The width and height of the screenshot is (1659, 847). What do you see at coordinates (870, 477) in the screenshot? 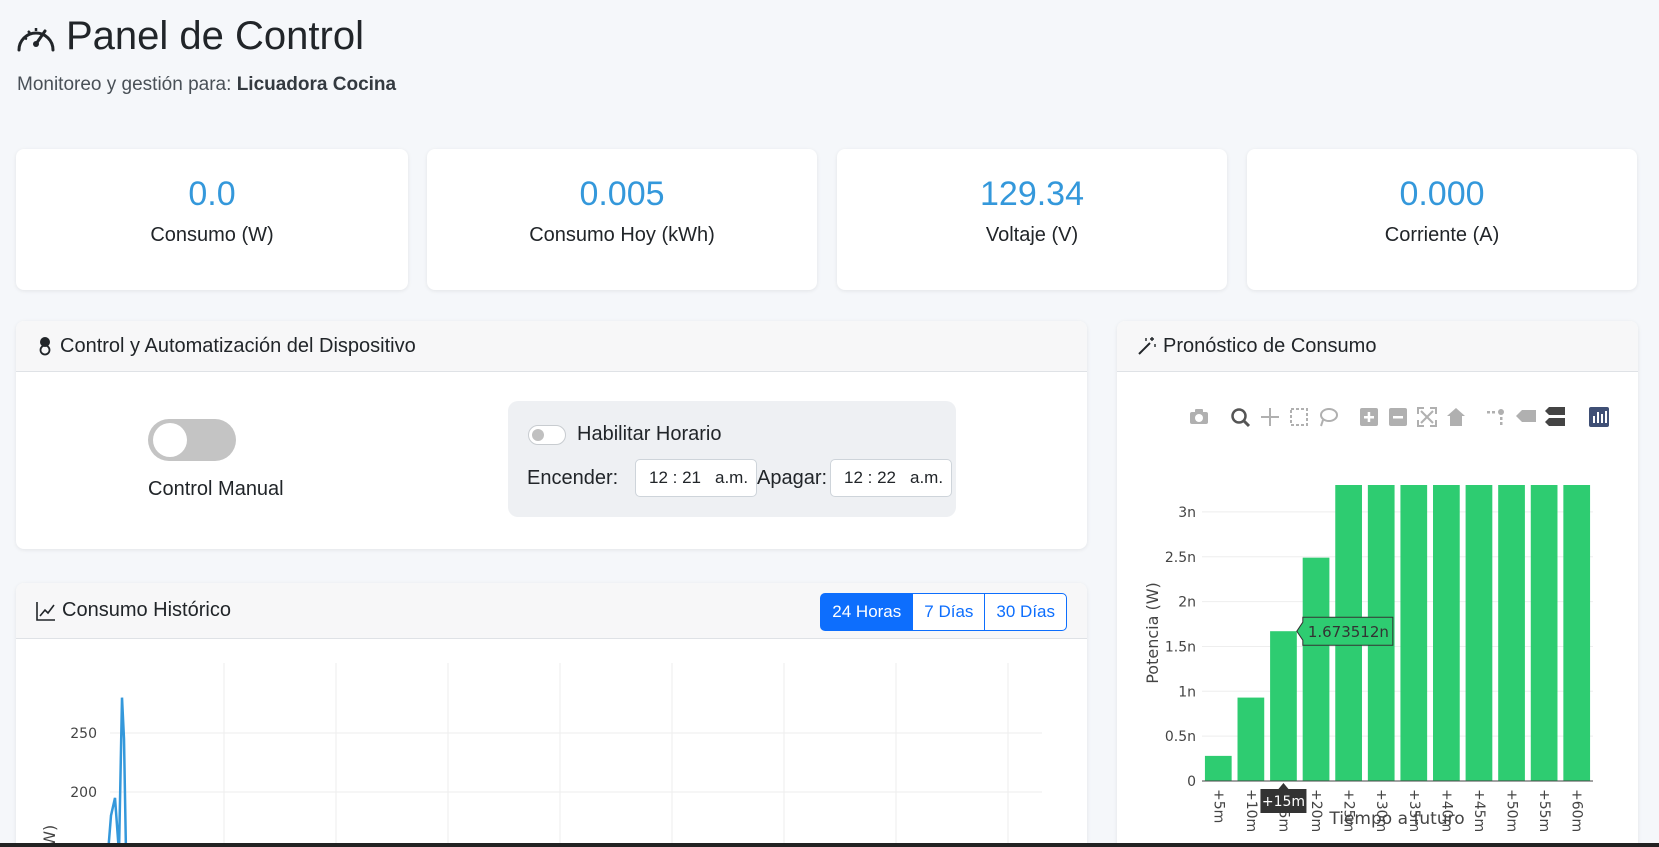
I see `off-time-value: 12 : 22` at bounding box center [870, 477].